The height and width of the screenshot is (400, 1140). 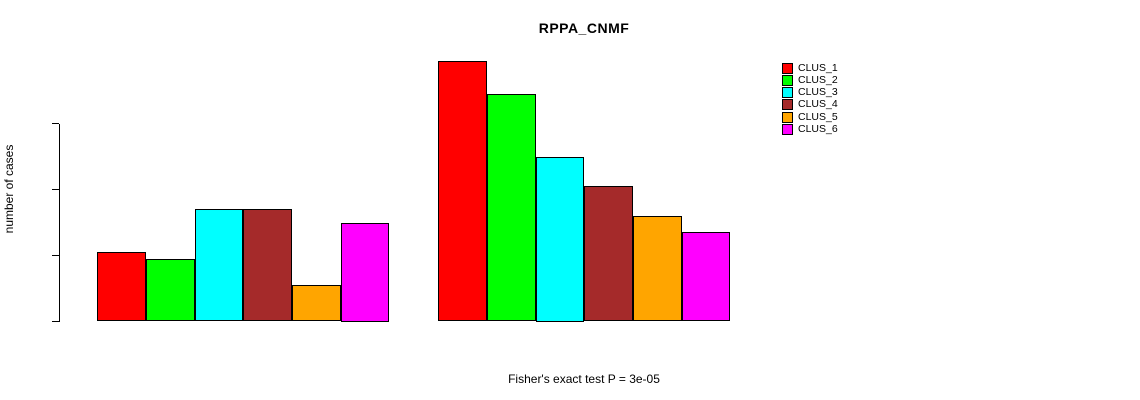 What do you see at coordinates (608, 254) in the screenshot?
I see `bar-clus-4-7p-gain-wild-type` at bounding box center [608, 254].